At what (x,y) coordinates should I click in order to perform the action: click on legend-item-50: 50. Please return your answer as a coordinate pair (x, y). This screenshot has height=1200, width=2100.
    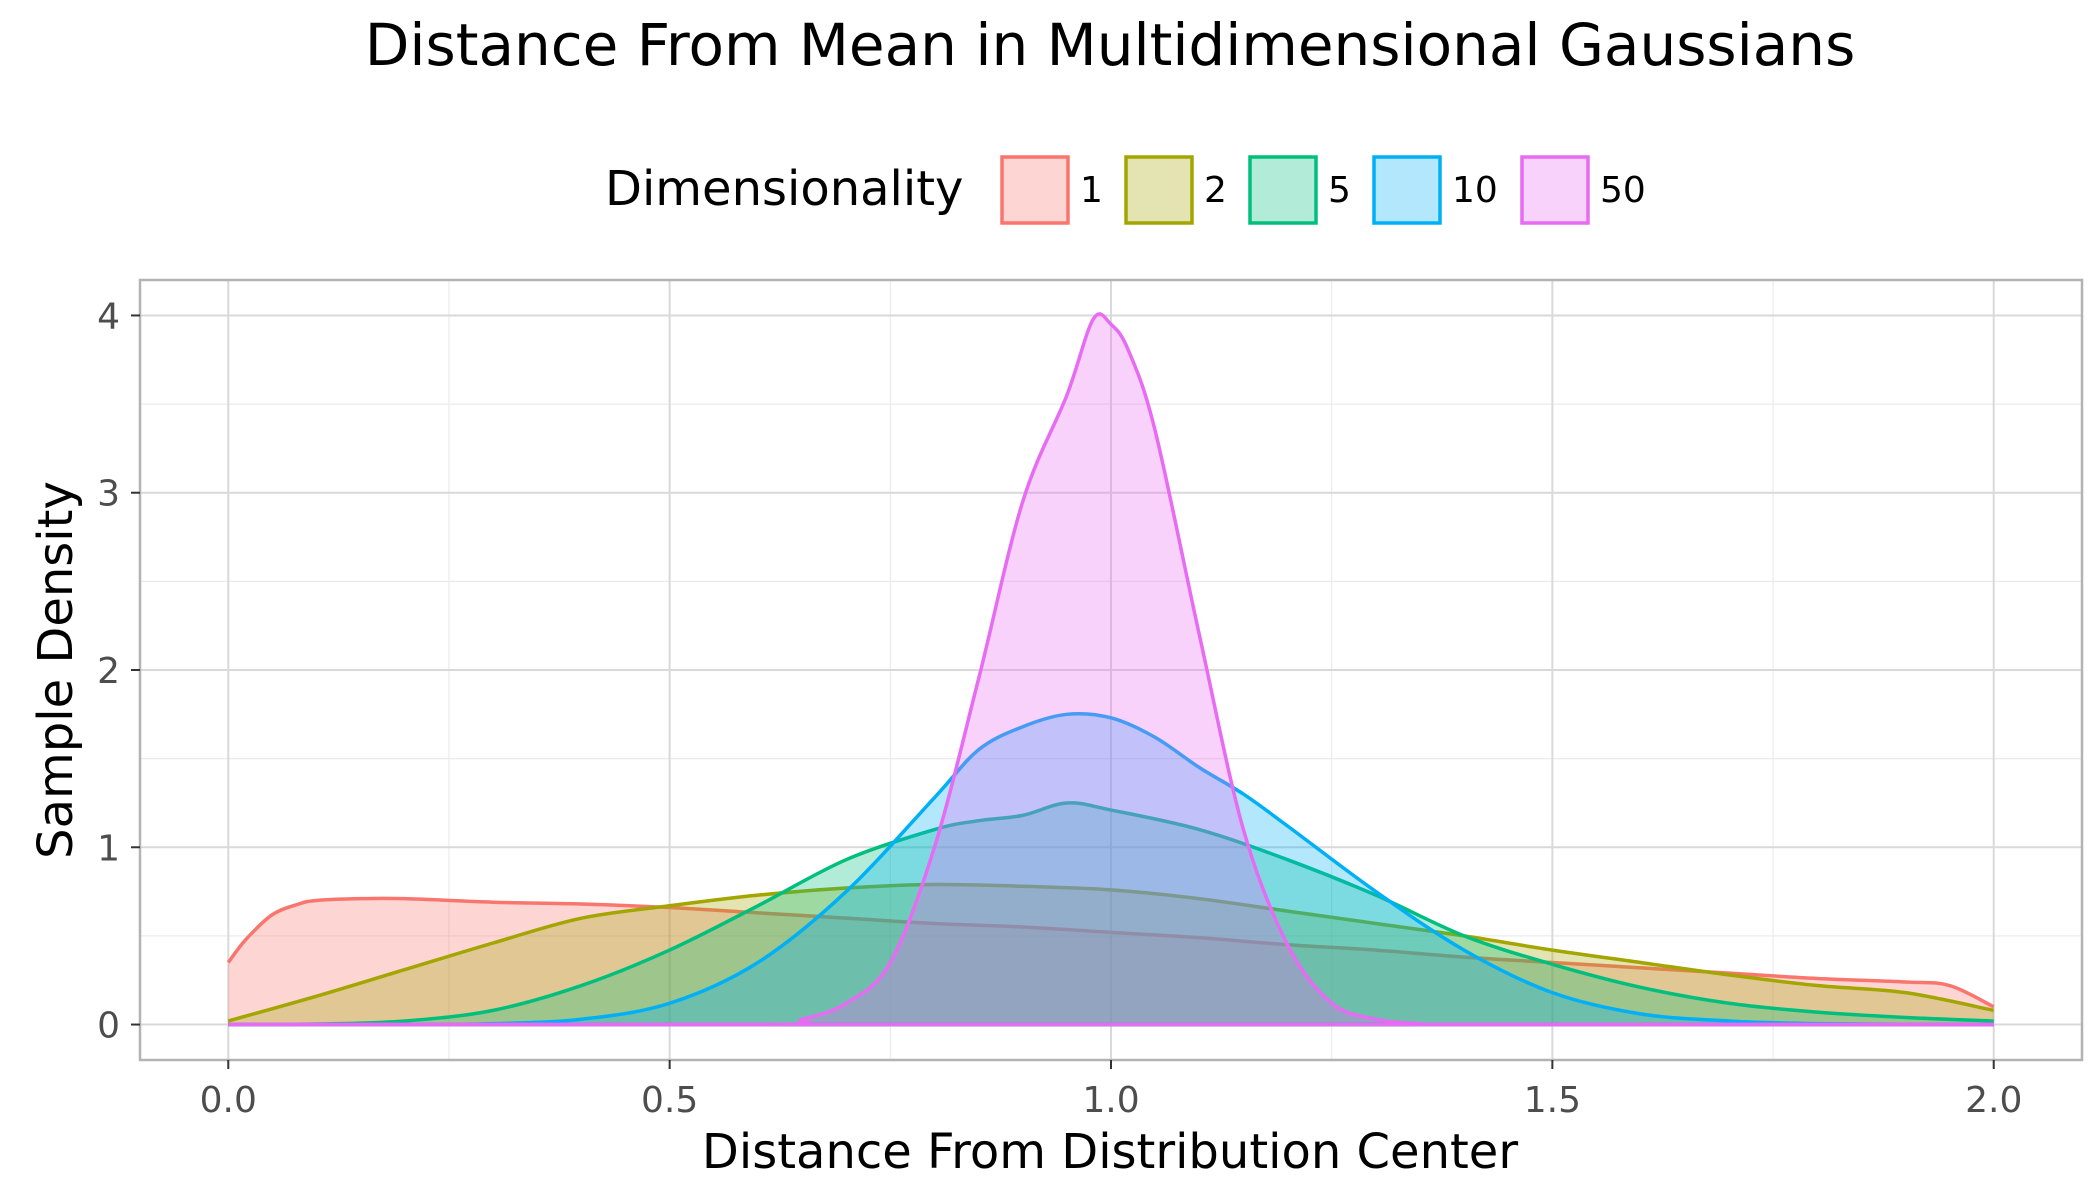
    Looking at the image, I should click on (1583, 190).